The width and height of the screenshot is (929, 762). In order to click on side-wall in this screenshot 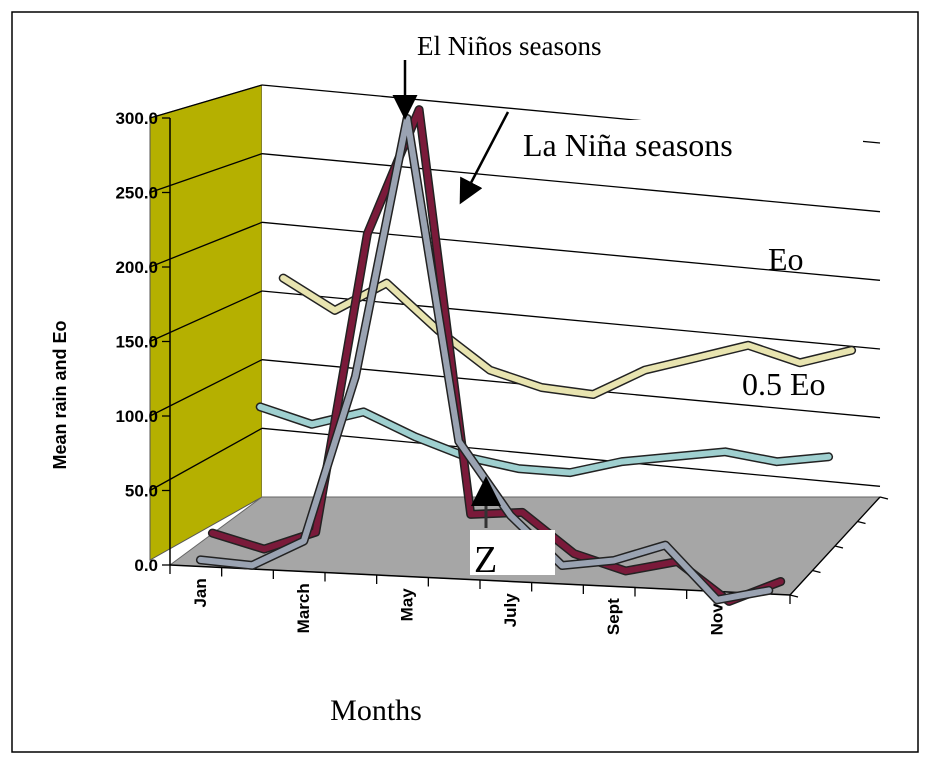, I will do `click(206, 322)`.